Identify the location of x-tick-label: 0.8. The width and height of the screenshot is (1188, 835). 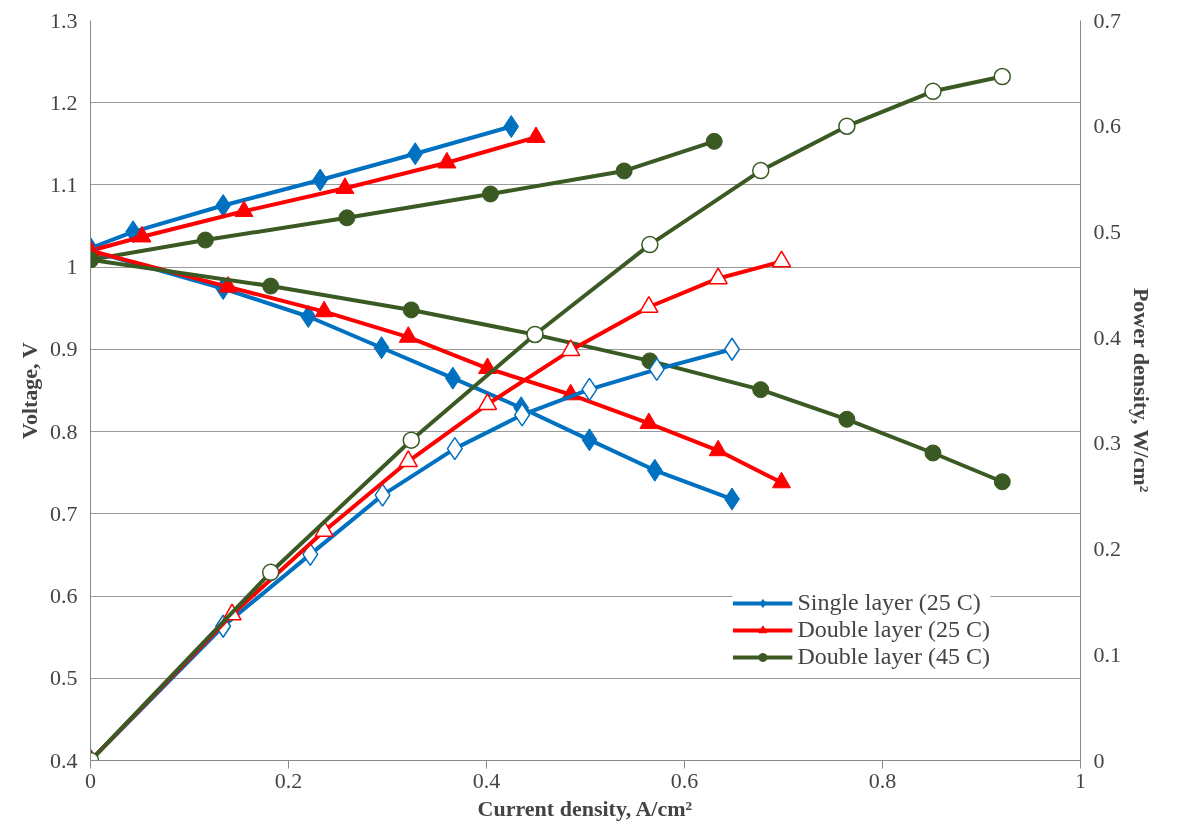
(882, 780).